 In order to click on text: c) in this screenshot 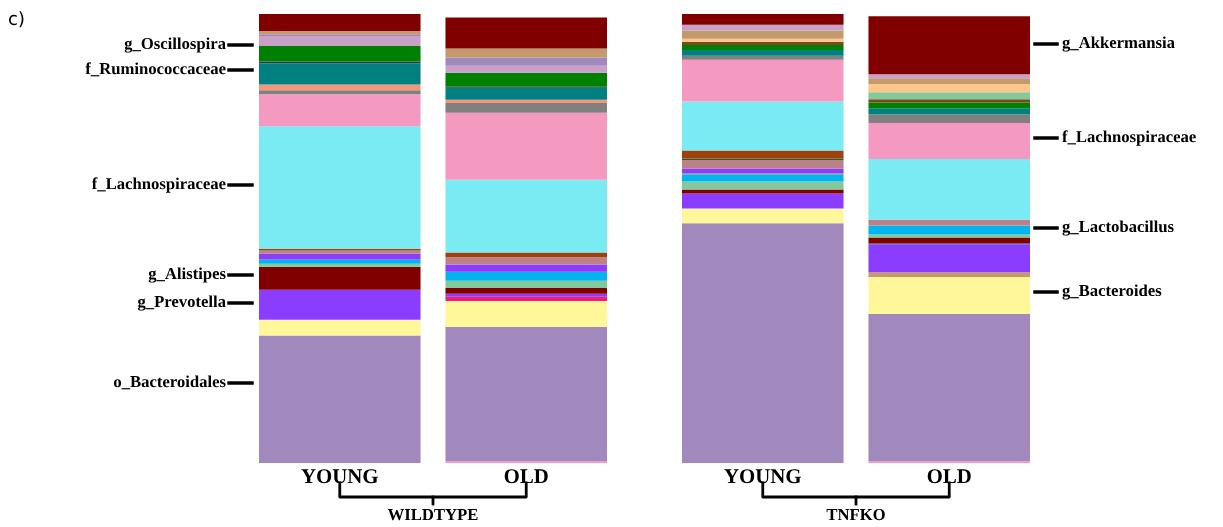, I will do `click(16, 19)`.